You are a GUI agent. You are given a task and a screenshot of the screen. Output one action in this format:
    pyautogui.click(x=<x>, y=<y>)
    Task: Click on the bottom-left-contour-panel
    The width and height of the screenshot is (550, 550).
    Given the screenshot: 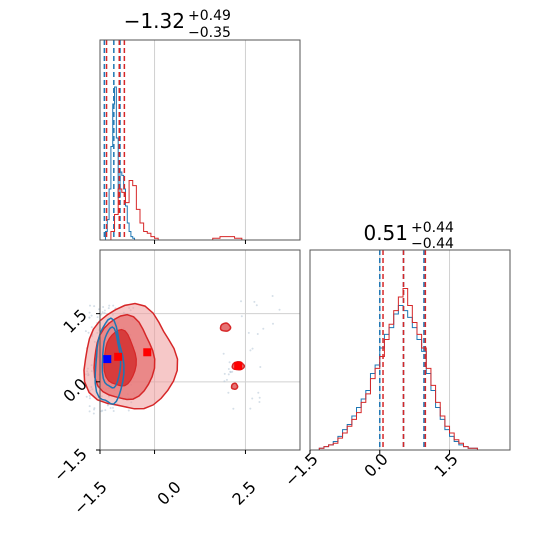 What is the action you would take?
    pyautogui.click(x=192, y=351)
    